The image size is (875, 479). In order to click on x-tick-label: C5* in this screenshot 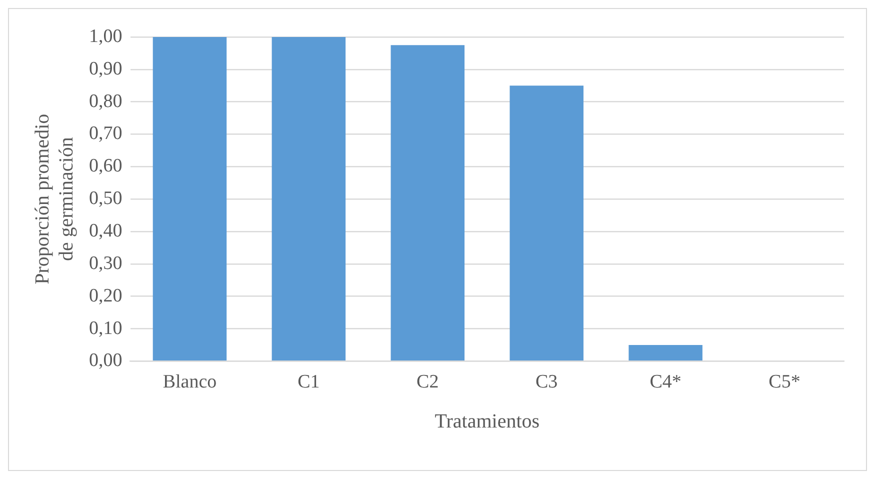, I will do `click(784, 382)`.